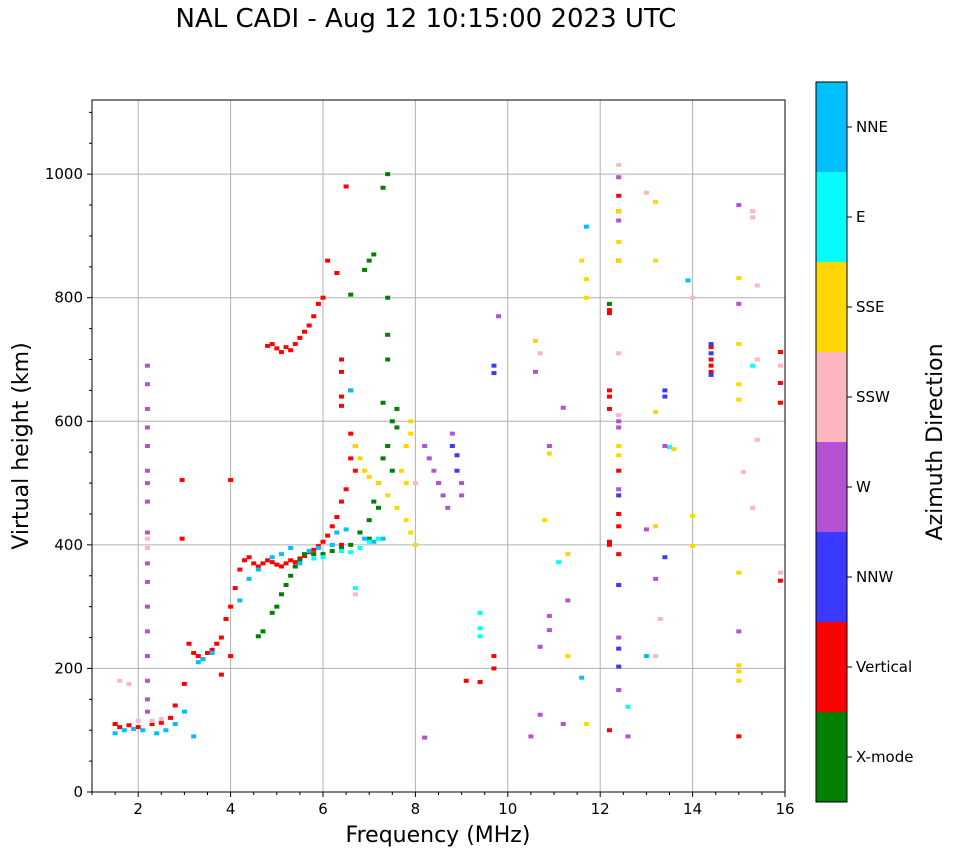  Describe the element at coordinates (872, 127) in the screenshot. I see `colorbar-tick-label: NNE` at that location.